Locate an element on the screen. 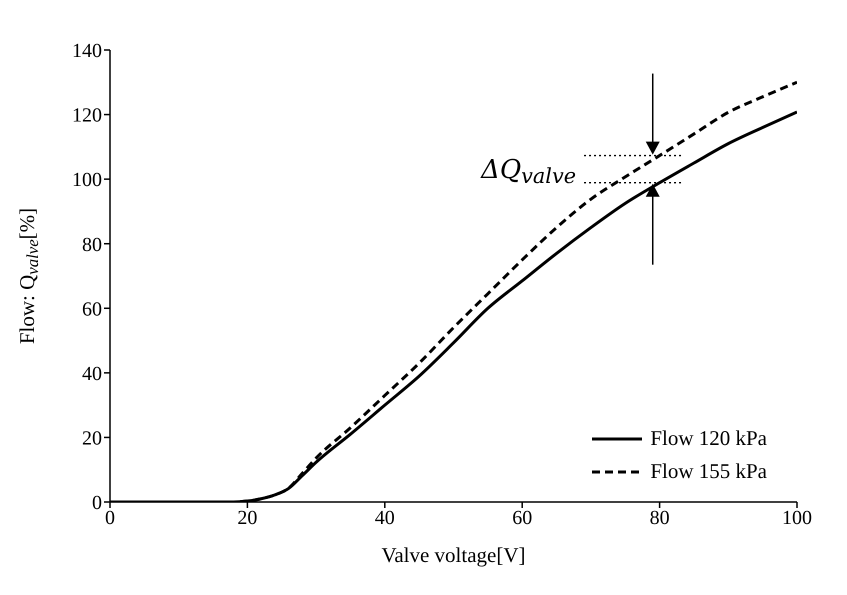 The image size is (847, 595). y-tick-label: 140 is located at coordinates (87, 51).